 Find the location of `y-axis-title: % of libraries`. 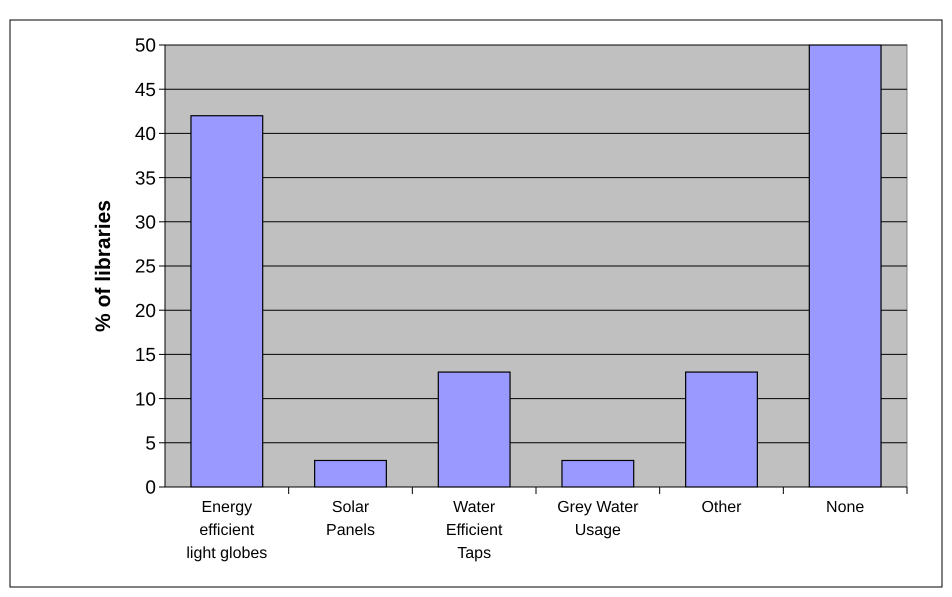

y-axis-title: % of libraries is located at coordinates (103, 266).